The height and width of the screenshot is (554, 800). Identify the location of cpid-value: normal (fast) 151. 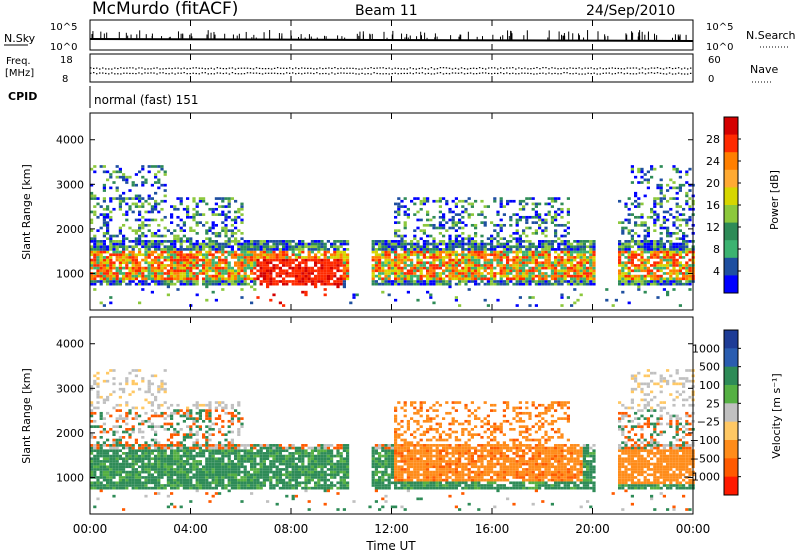
(146, 100).